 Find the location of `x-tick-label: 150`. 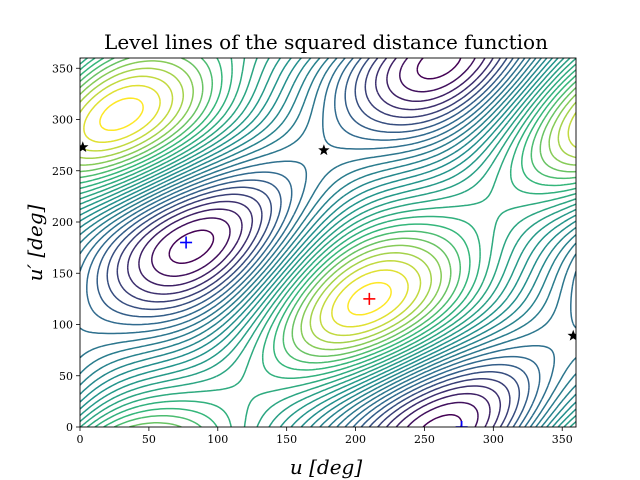

x-tick-label: 150 is located at coordinates (286, 439).